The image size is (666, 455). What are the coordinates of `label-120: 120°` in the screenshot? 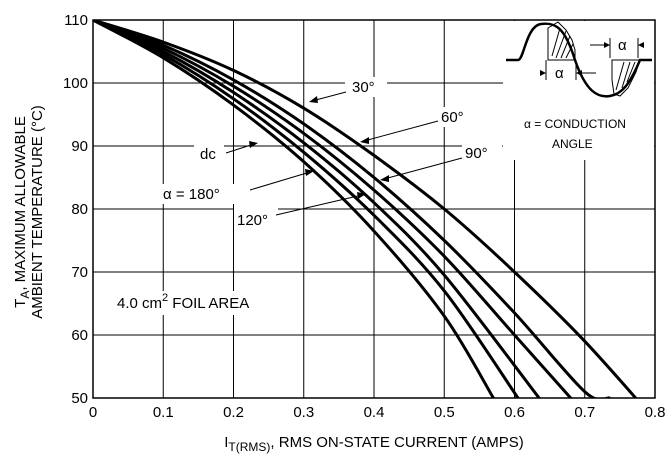 It's located at (252, 220).